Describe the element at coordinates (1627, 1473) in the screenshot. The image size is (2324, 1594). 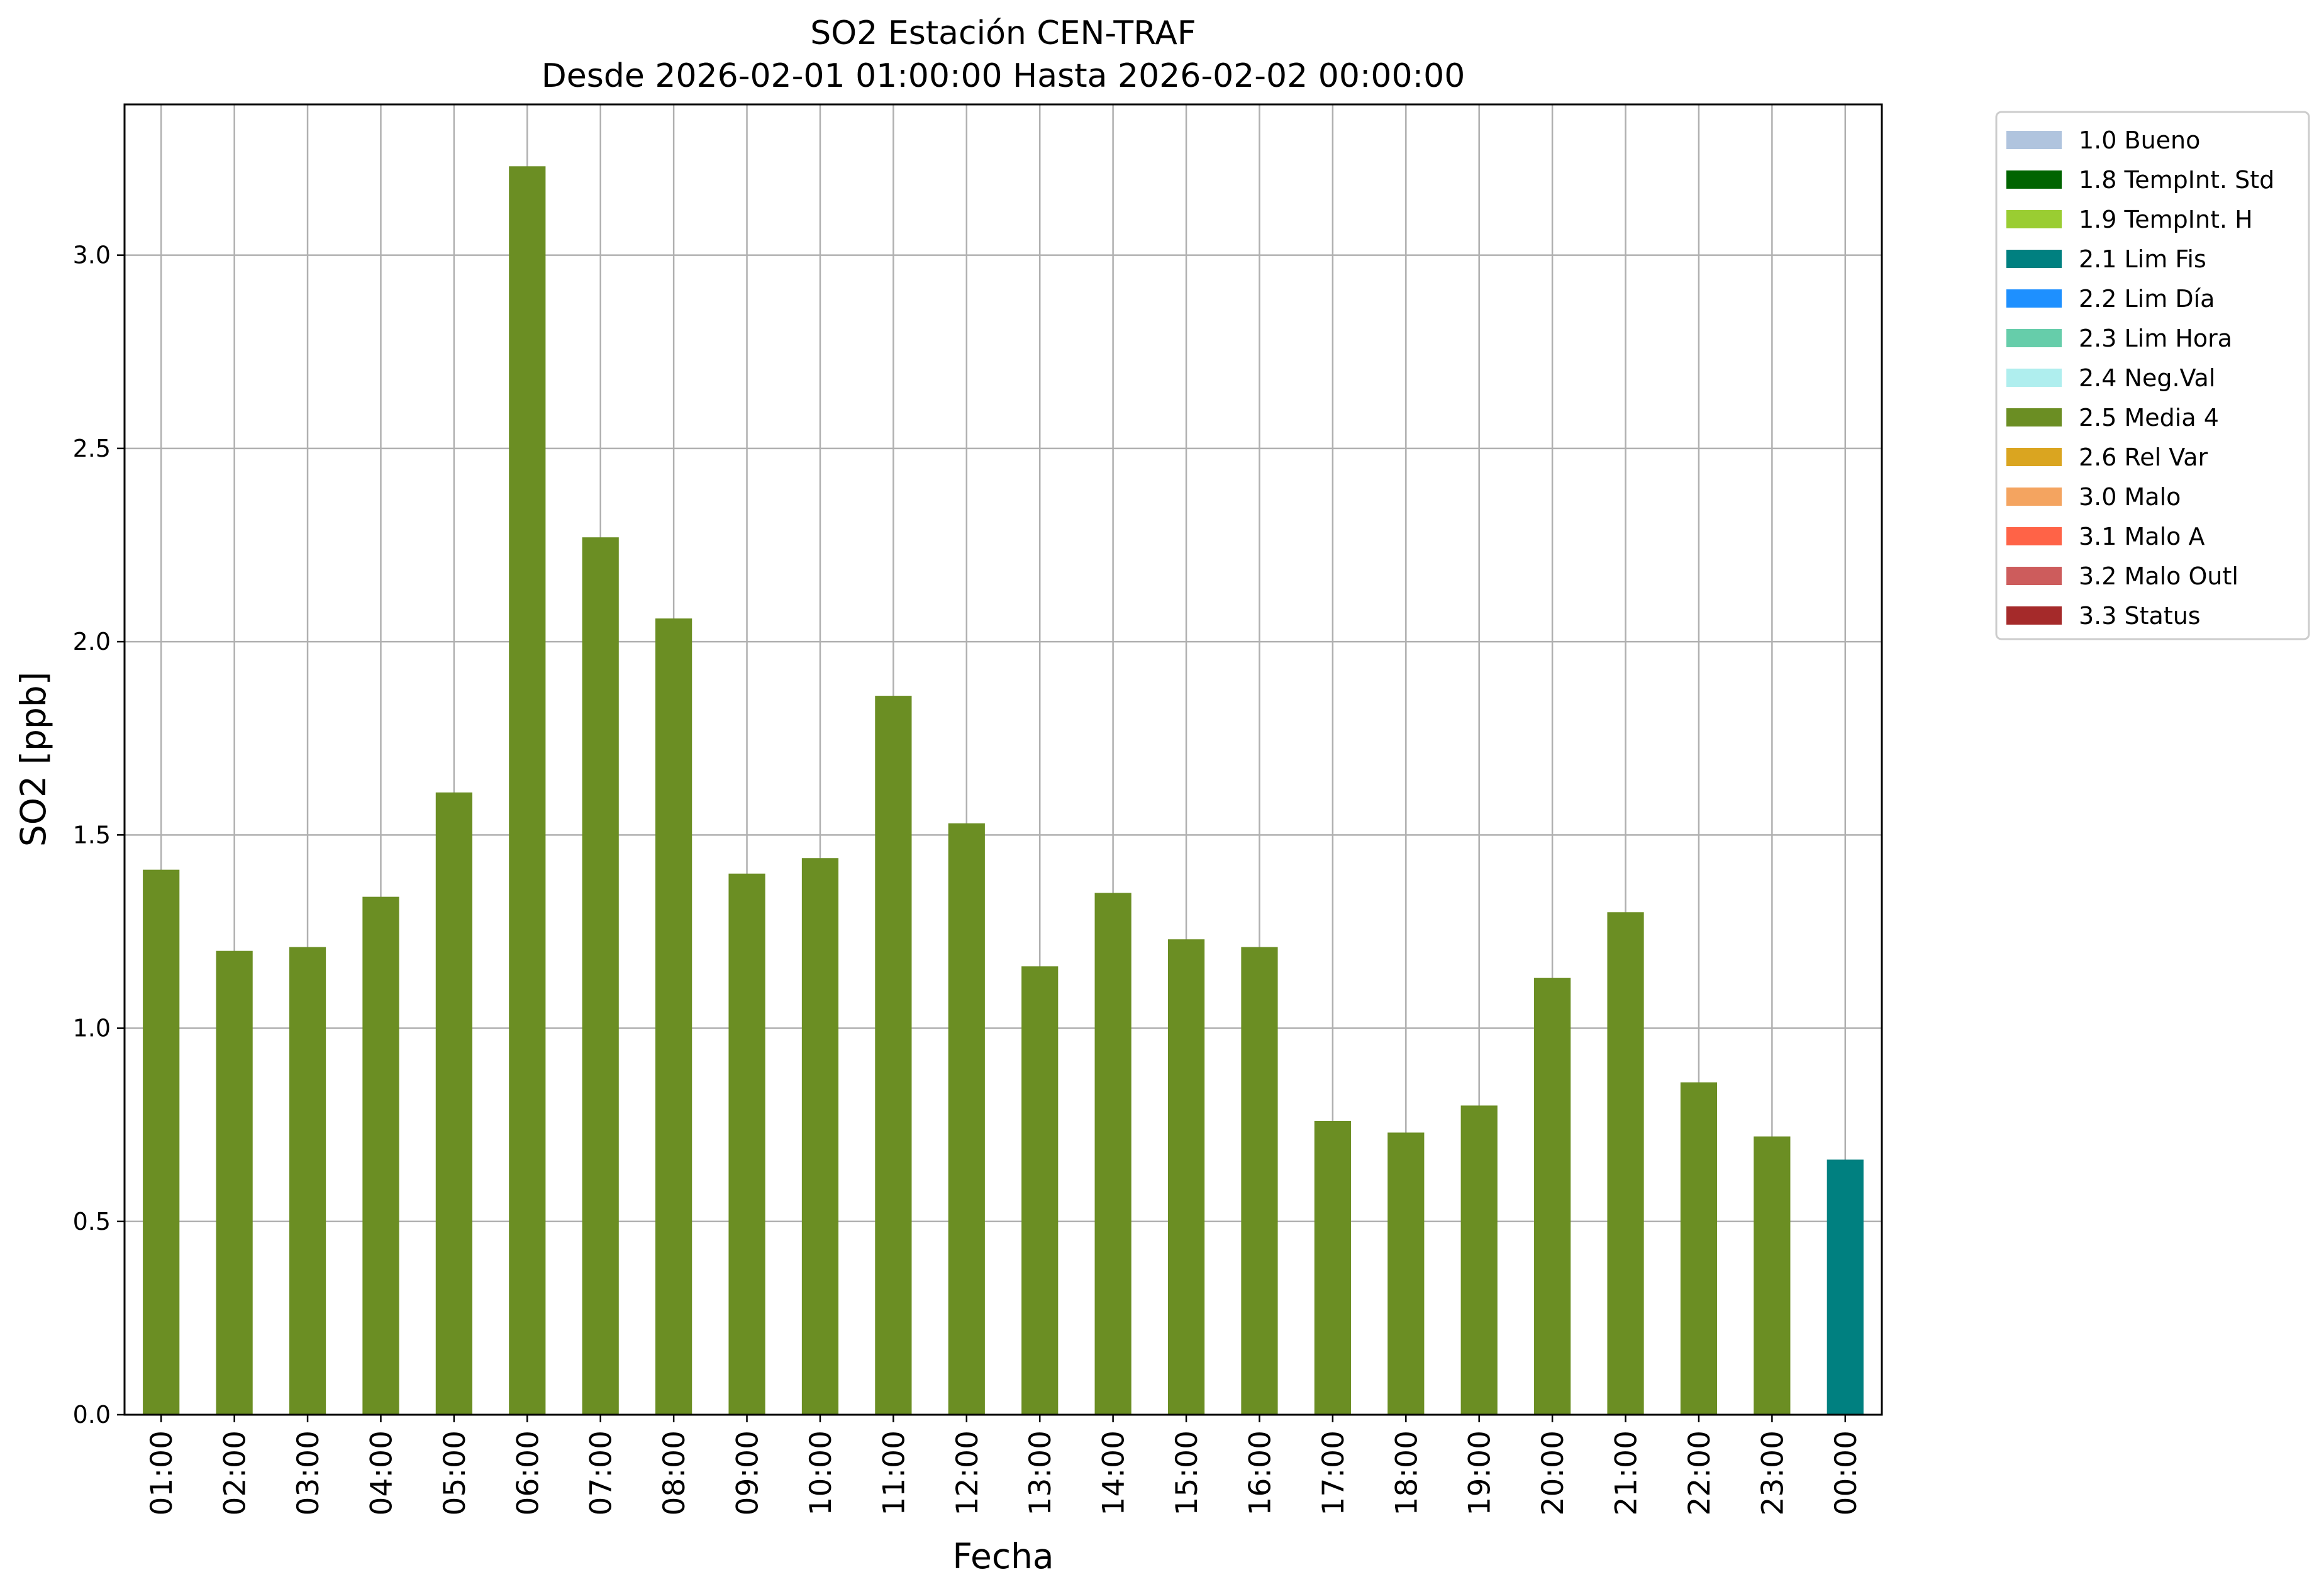
I see `x-tick-label: 21:00` at that location.